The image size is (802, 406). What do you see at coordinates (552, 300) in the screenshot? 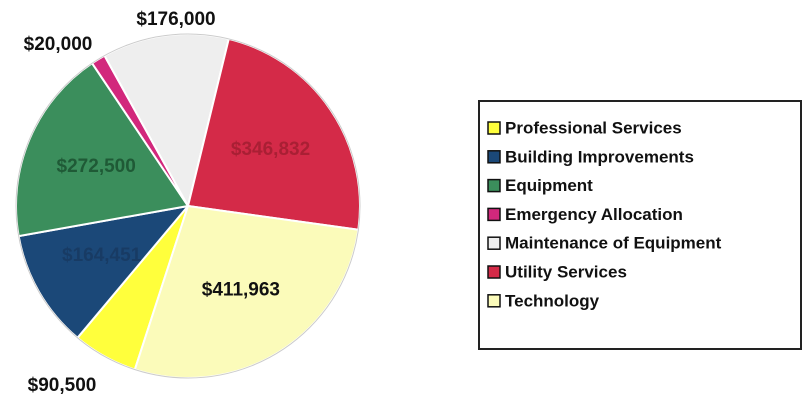
I see `legend-label: Technology` at bounding box center [552, 300].